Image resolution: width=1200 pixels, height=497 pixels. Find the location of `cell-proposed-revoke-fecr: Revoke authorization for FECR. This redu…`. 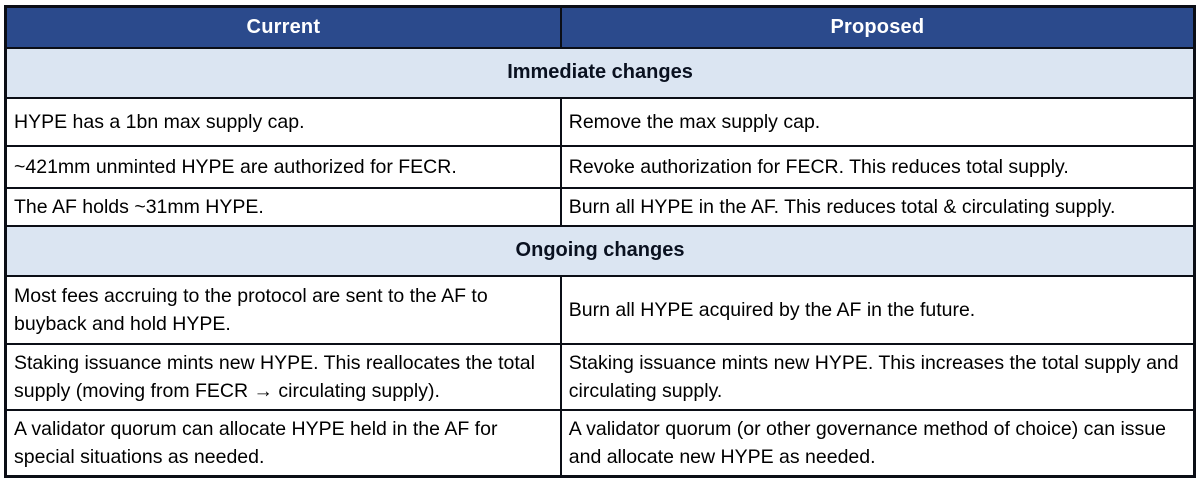

cell-proposed-revoke-fecr: Revoke authorization for FECR. This redu… is located at coordinates (877, 166).